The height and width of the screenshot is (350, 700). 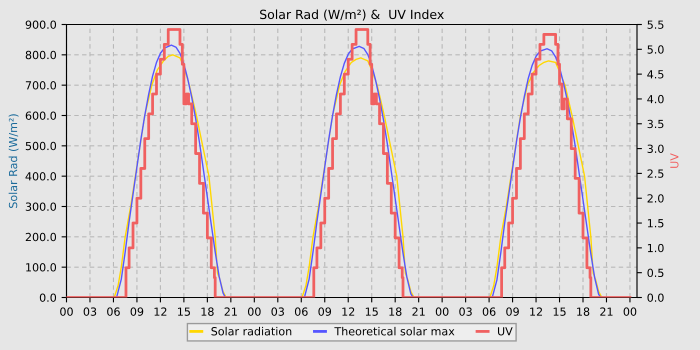 I want to click on y2-tick-label: 1.5, so click(x=656, y=223).